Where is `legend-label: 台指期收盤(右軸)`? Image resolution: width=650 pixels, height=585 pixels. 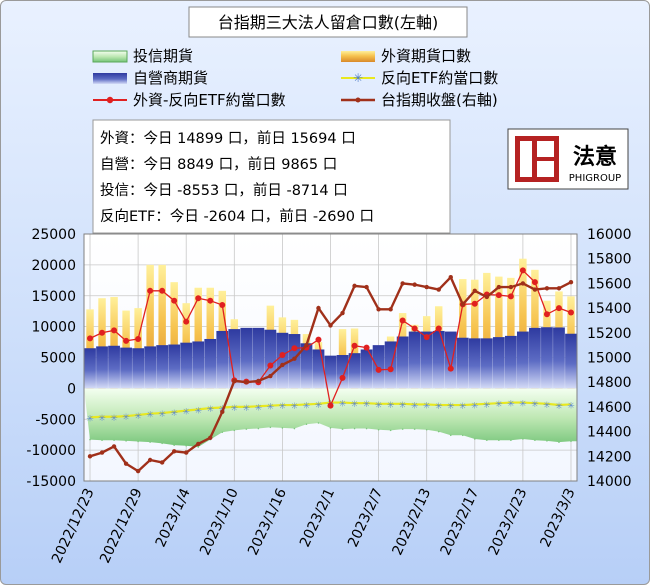 legend-label: 台指期收盤(右軸) is located at coordinates (439, 100).